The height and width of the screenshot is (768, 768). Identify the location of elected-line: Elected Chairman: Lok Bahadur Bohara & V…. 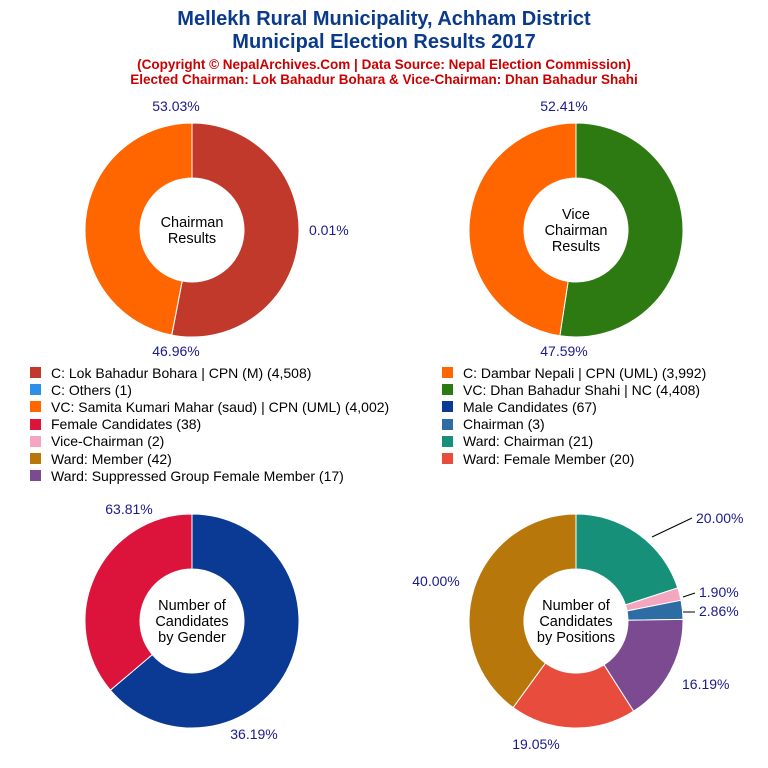
(384, 79).